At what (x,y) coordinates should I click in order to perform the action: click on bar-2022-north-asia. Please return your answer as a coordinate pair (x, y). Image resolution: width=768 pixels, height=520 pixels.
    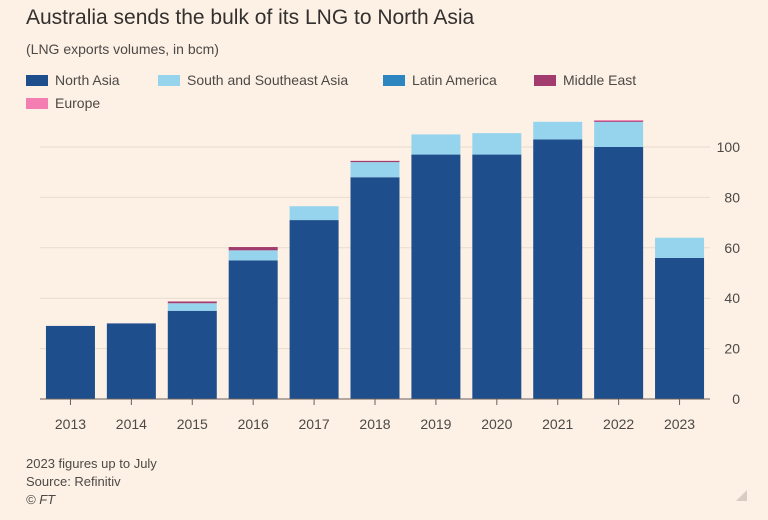
    Looking at the image, I should click on (619, 273).